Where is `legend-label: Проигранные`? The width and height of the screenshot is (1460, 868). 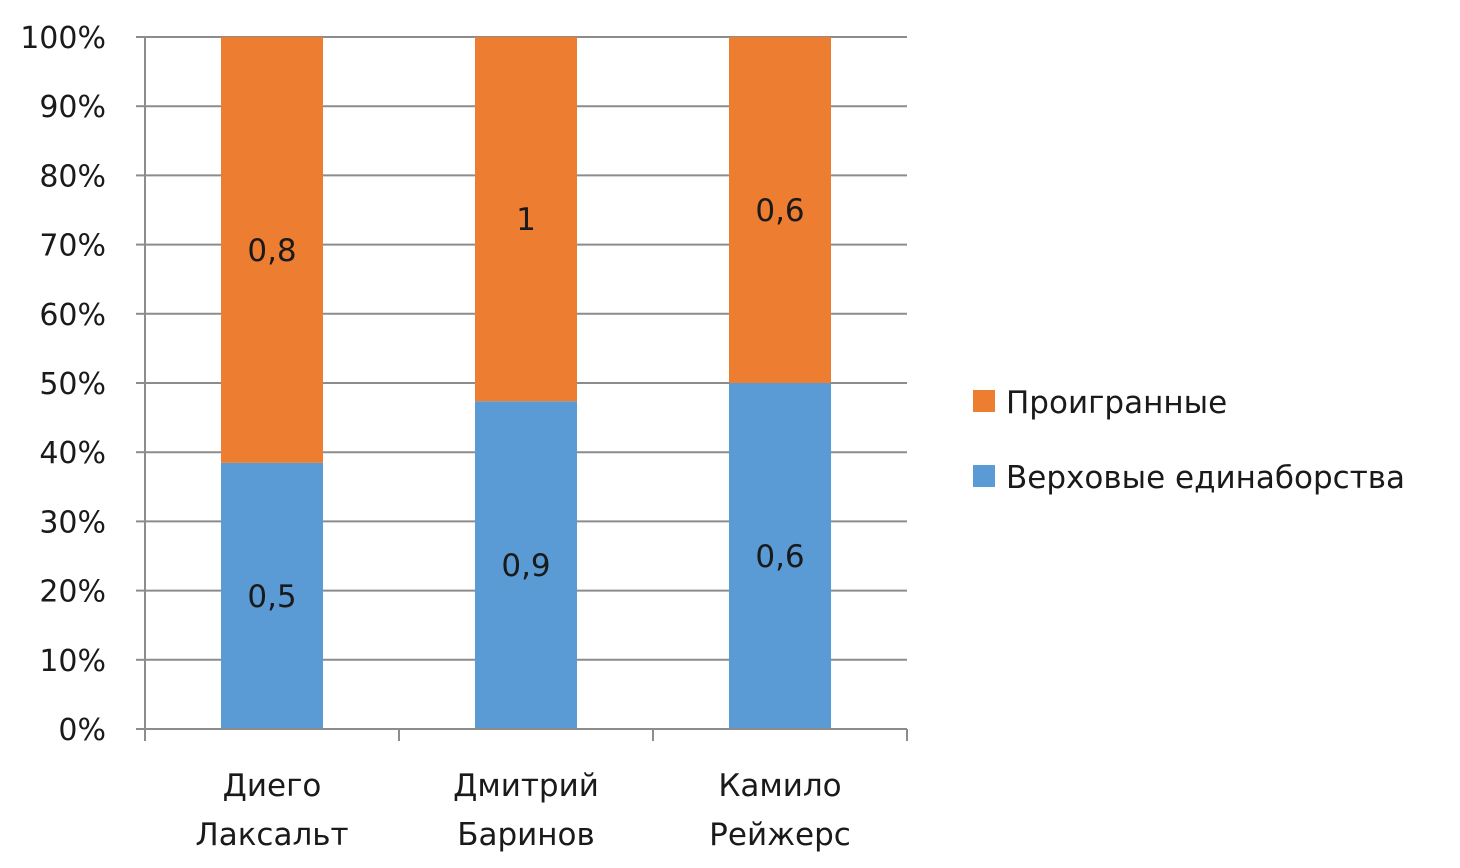
legend-label: Проигранные is located at coordinates (1116, 403).